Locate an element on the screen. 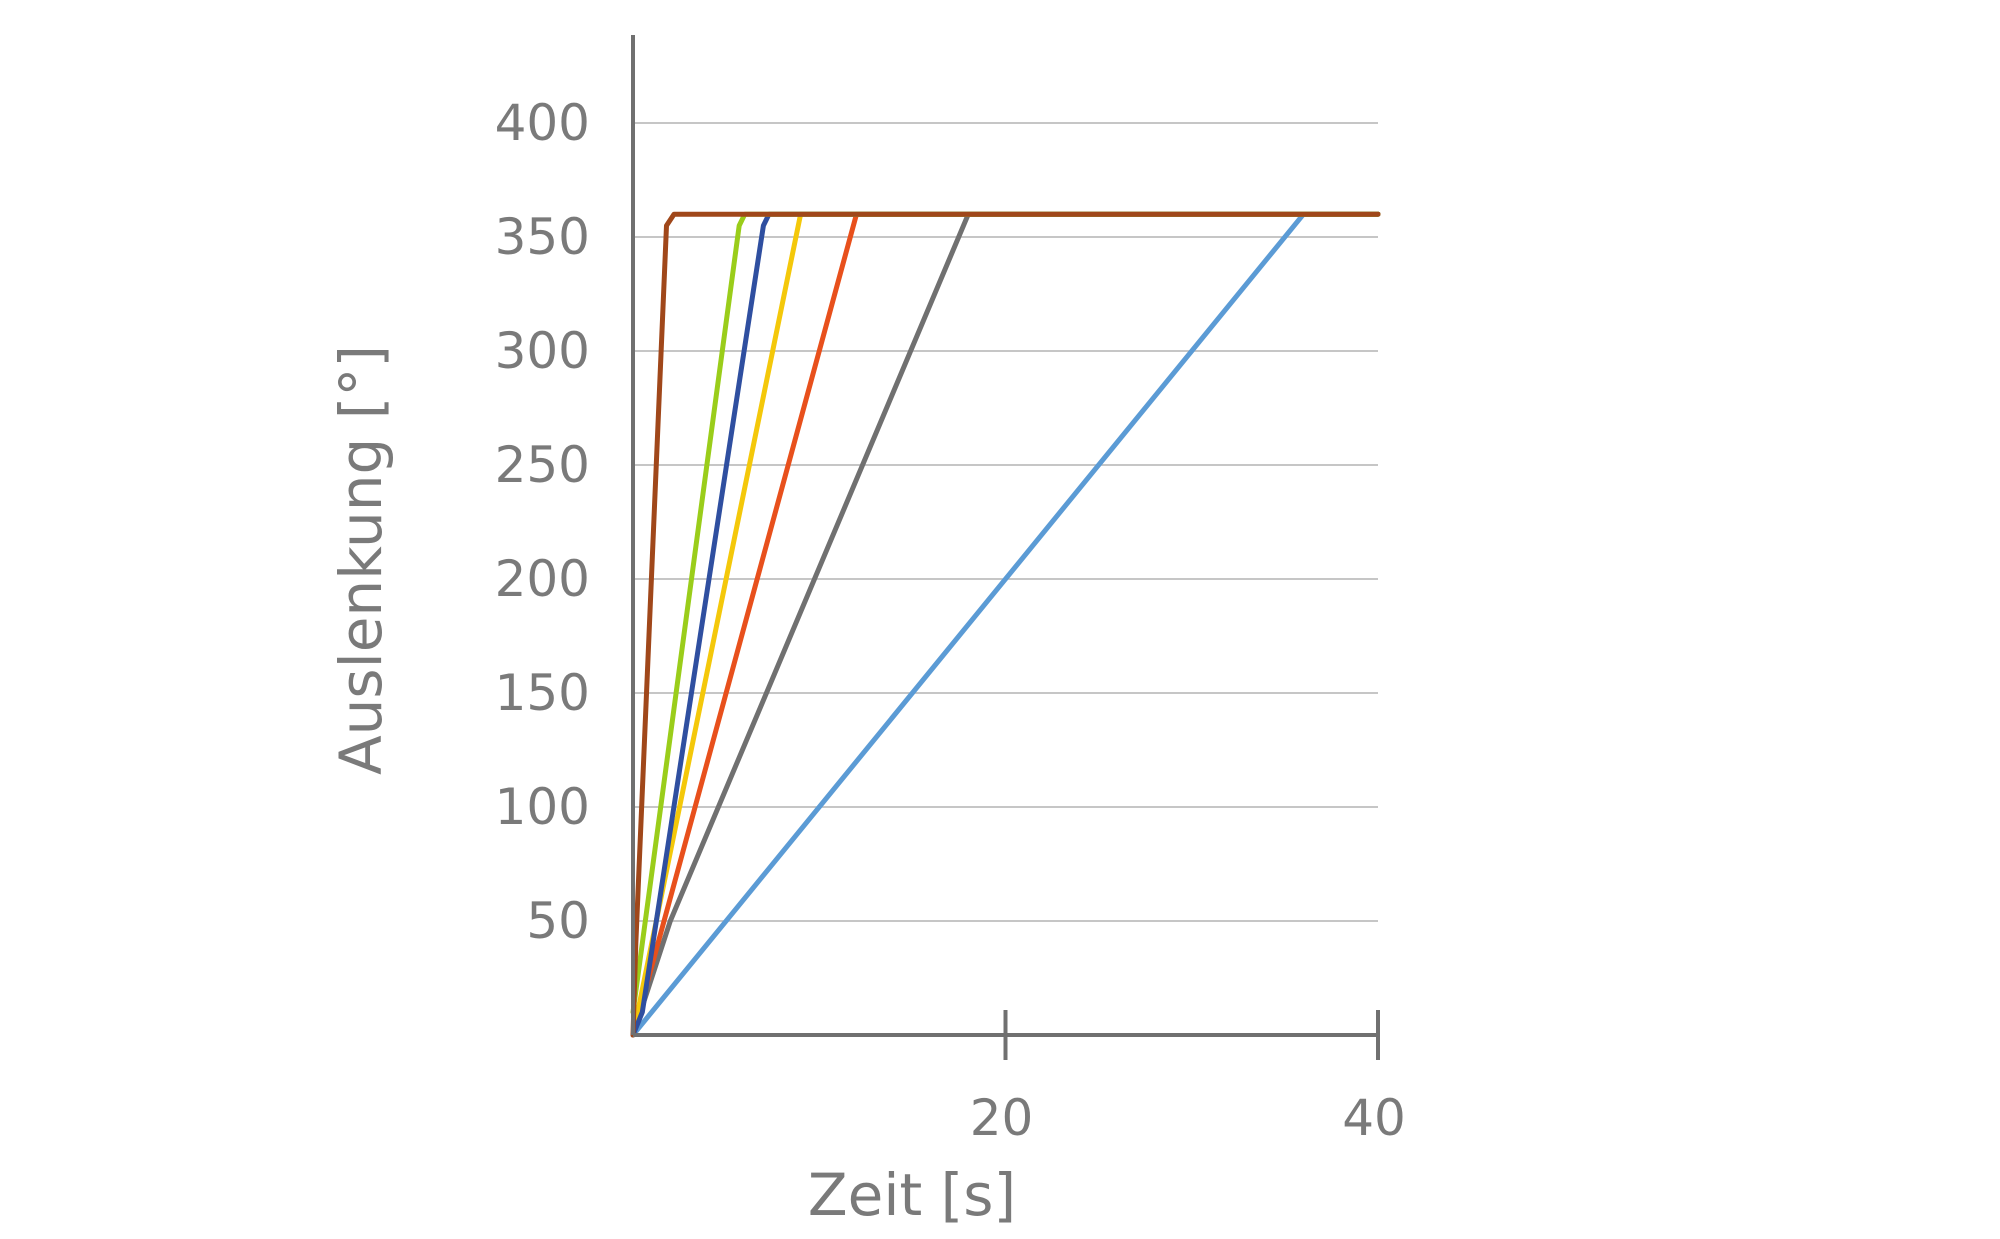 This screenshot has width=2000, height=1239. y-tick-label: 50 is located at coordinates (558, 921).